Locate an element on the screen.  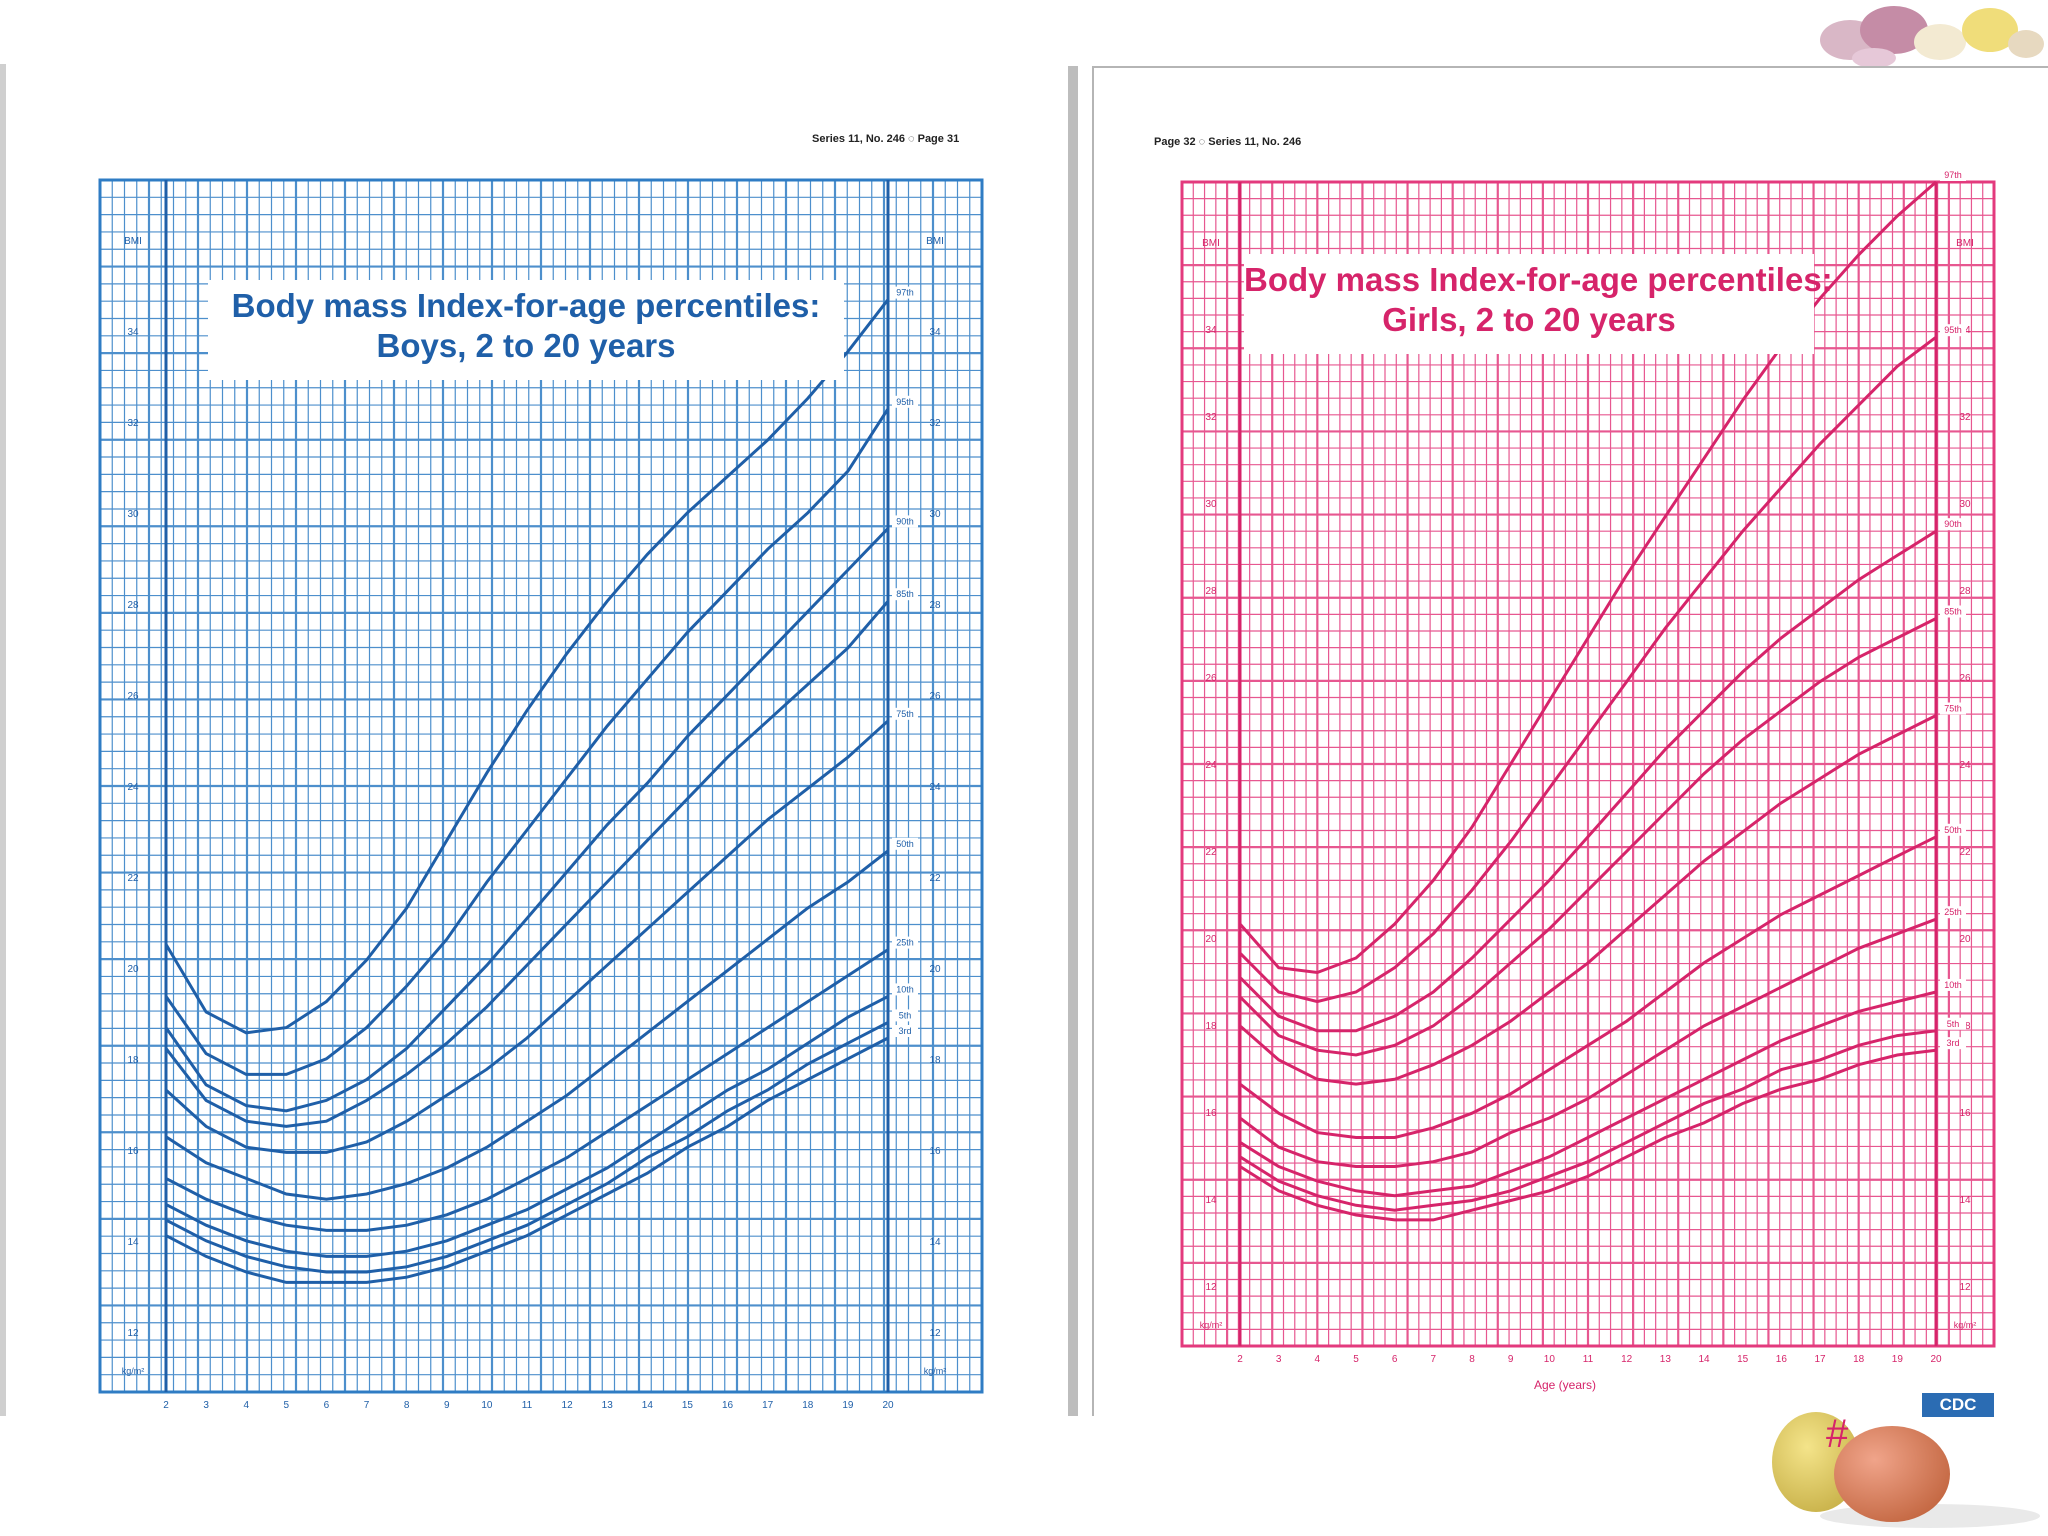
boys-unit-left: kg/m² is located at coordinates (133, 1371).